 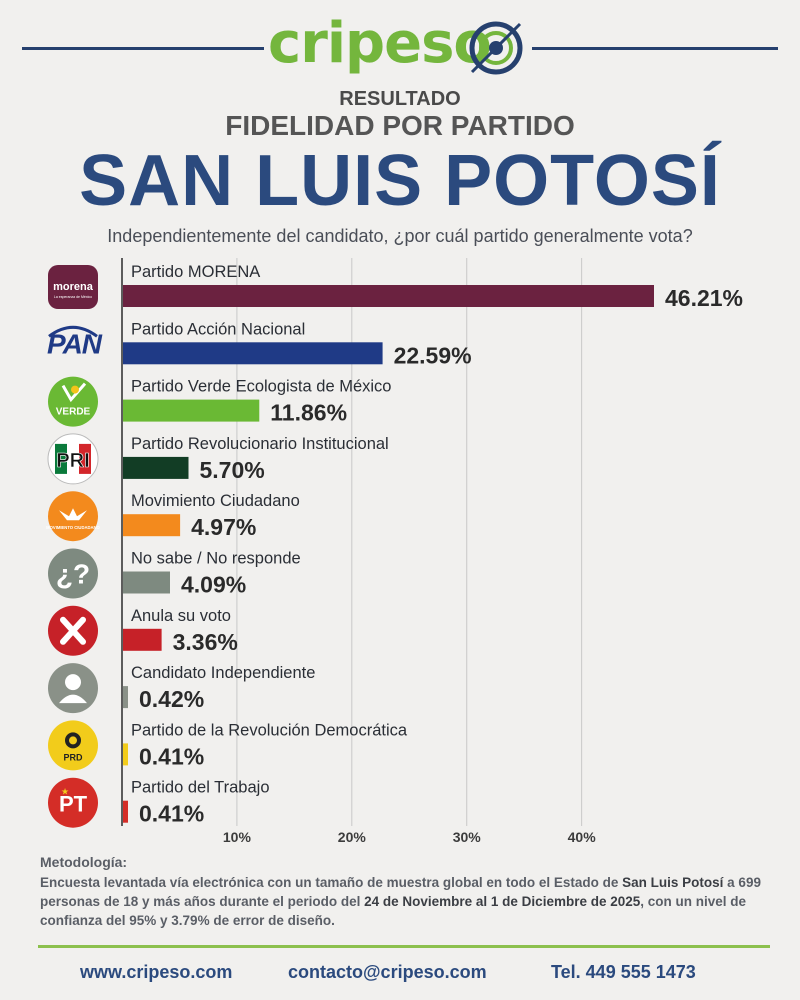 I want to click on category-label: Partido Revolucionario Institucional, so click(x=260, y=444).